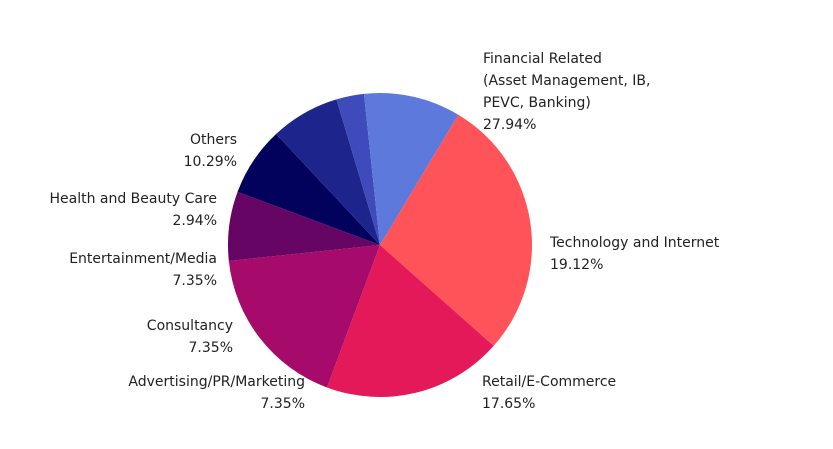  I want to click on slice-label: Technology and Internet 19.12%, so click(634, 254).